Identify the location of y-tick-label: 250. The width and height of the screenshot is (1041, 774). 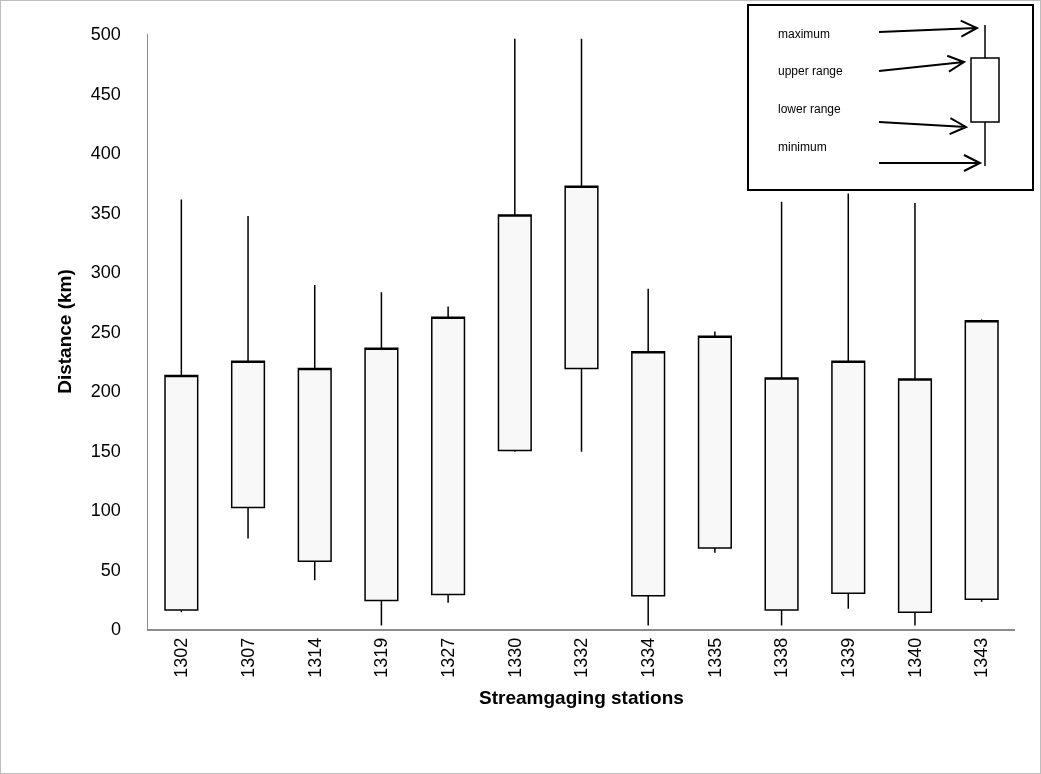
(105, 331).